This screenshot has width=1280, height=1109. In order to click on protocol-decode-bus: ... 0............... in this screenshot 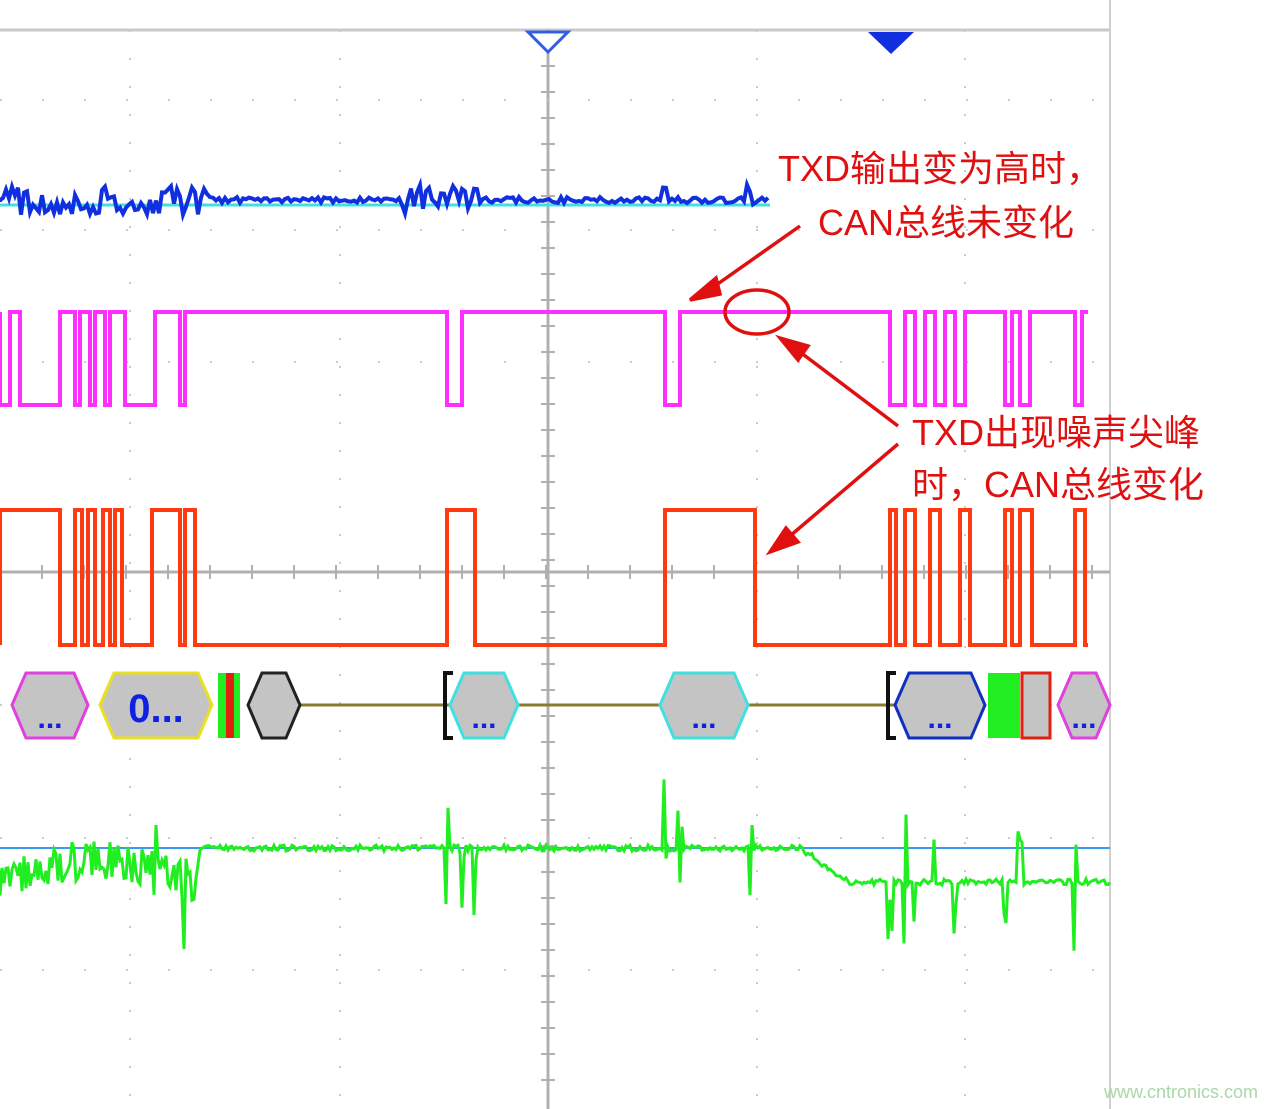, I will do `click(561, 705)`.